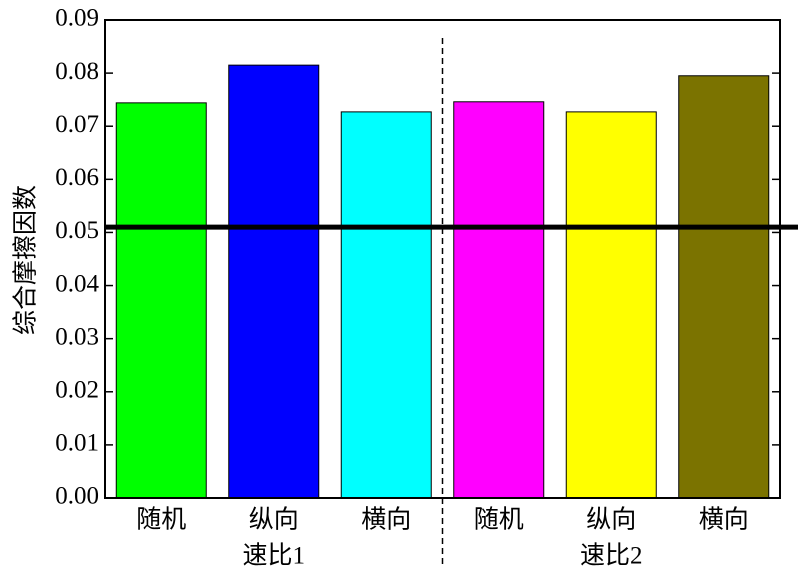 Image resolution: width=800 pixels, height=581 pixels. Describe the element at coordinates (77, 496) in the screenshot. I see `y-tick-label: 0.00` at that location.